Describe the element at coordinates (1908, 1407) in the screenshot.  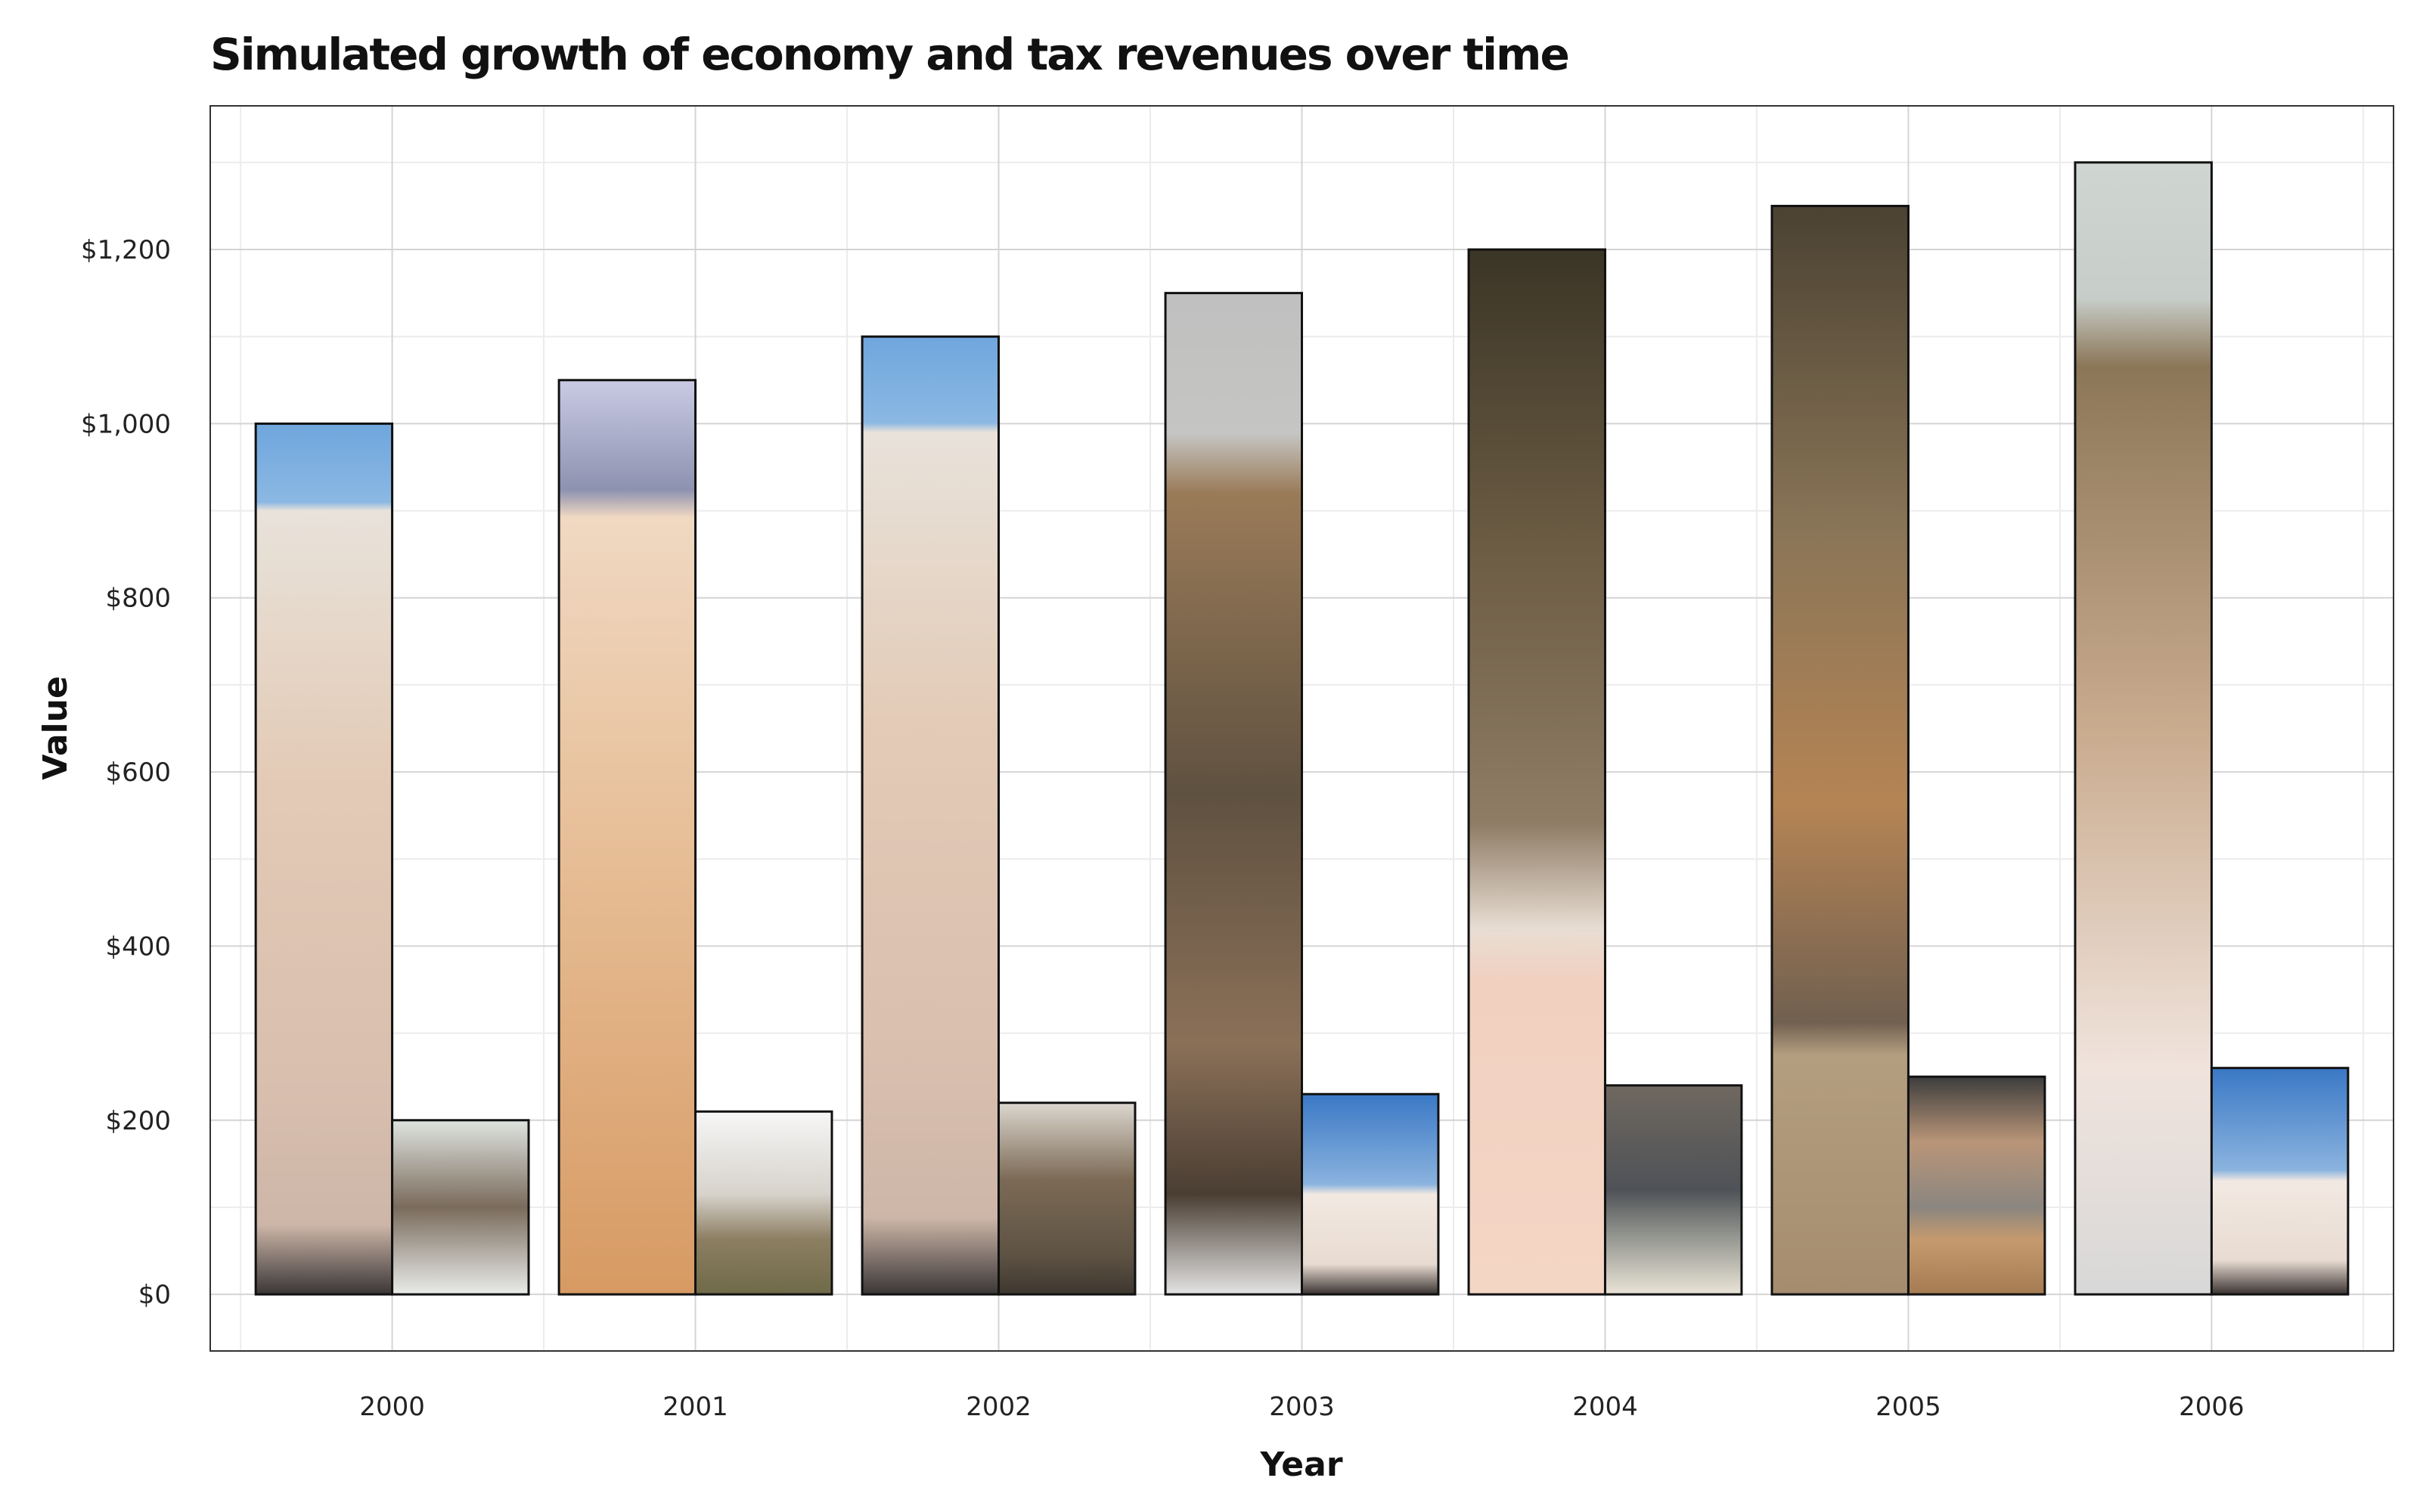
I see `x-tick-label: 2005` at that location.